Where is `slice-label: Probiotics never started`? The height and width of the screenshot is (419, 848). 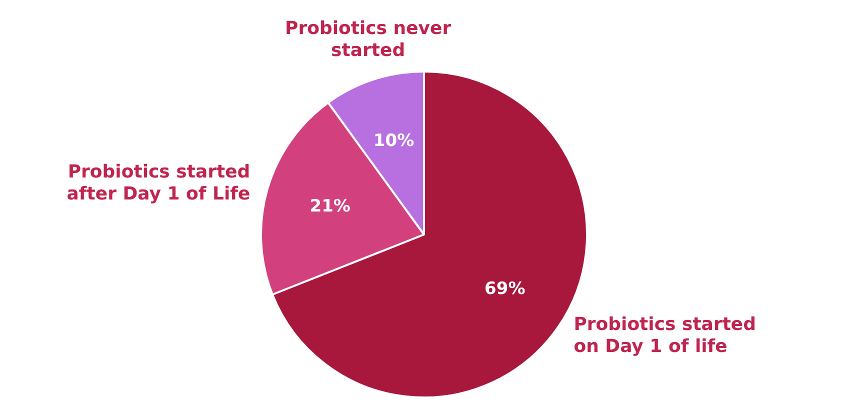 slice-label: Probiotics never started is located at coordinates (368, 40).